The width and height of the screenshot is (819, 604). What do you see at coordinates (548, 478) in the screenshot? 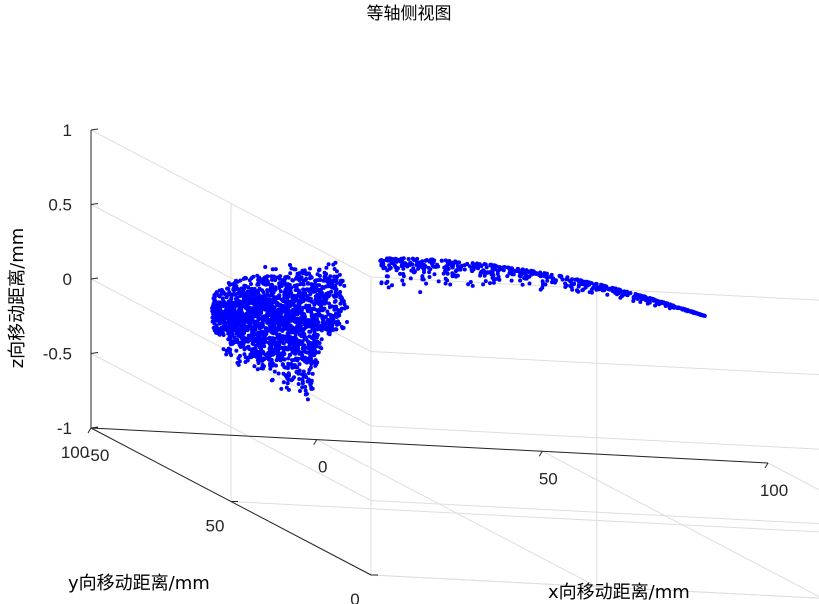
I see `x-tick-label: 50` at bounding box center [548, 478].